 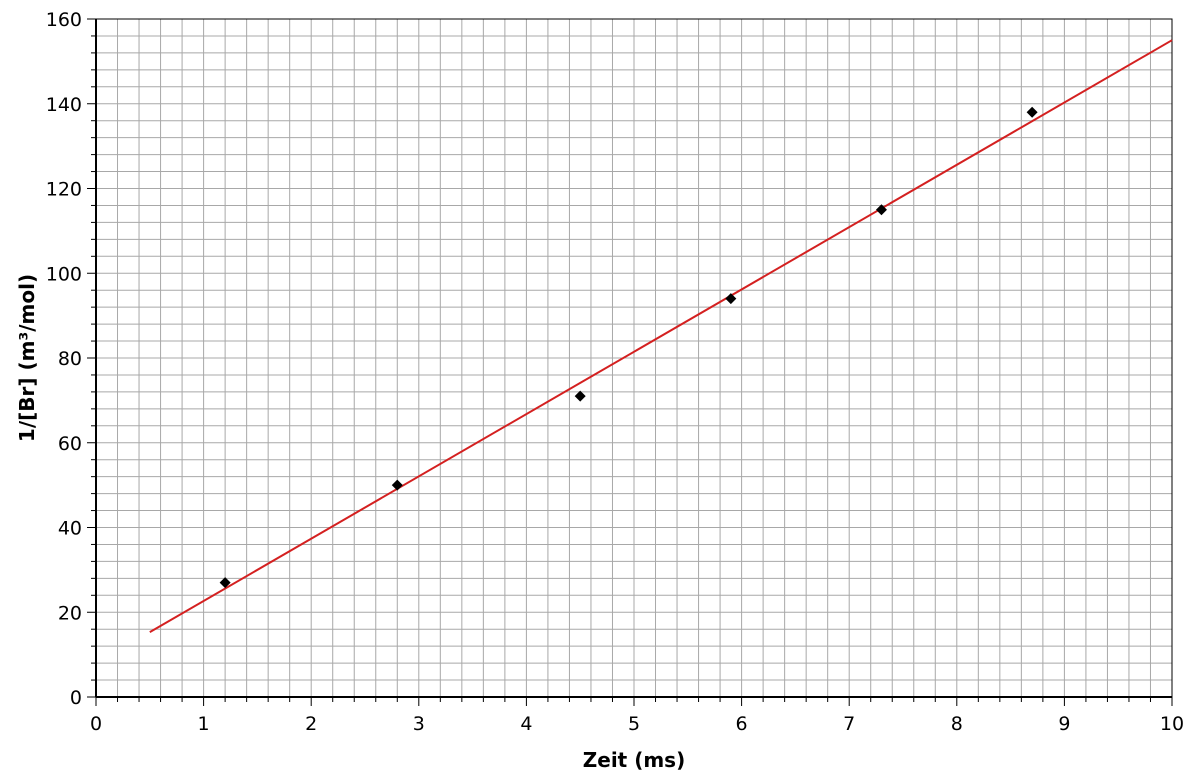 I want to click on x-tick-label: 5, so click(x=634, y=724).